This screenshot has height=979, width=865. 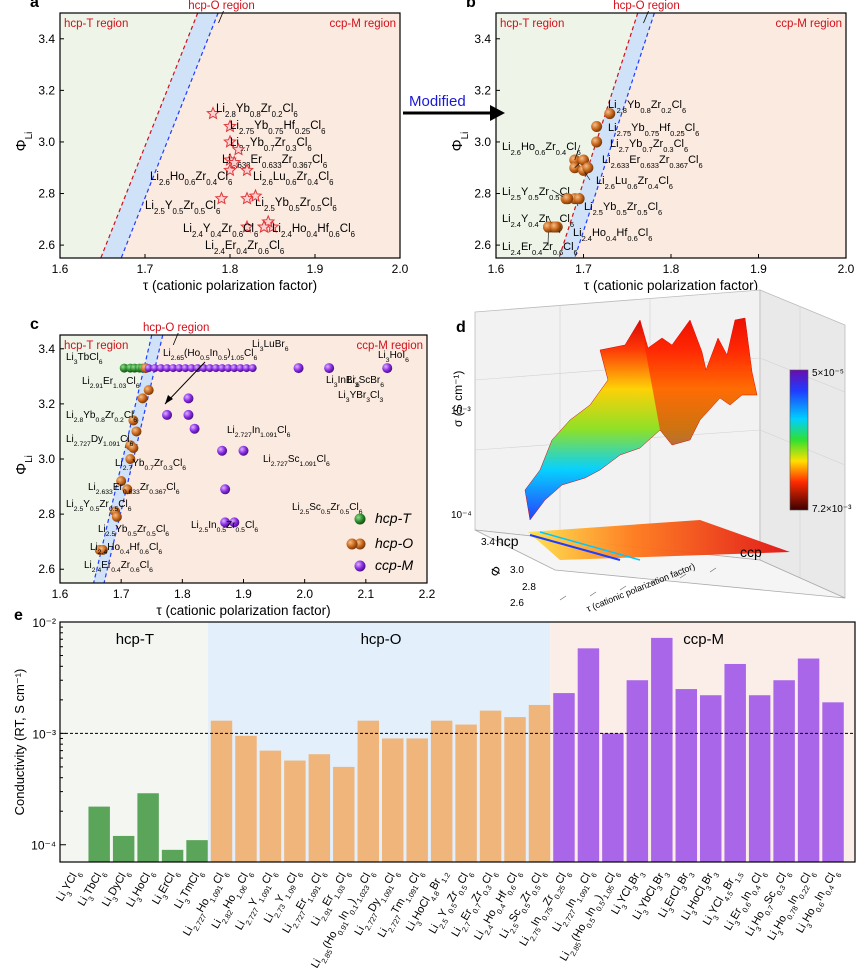 What do you see at coordinates (135, 639) in the screenshot?
I see `group-label: hcp-T` at bounding box center [135, 639].